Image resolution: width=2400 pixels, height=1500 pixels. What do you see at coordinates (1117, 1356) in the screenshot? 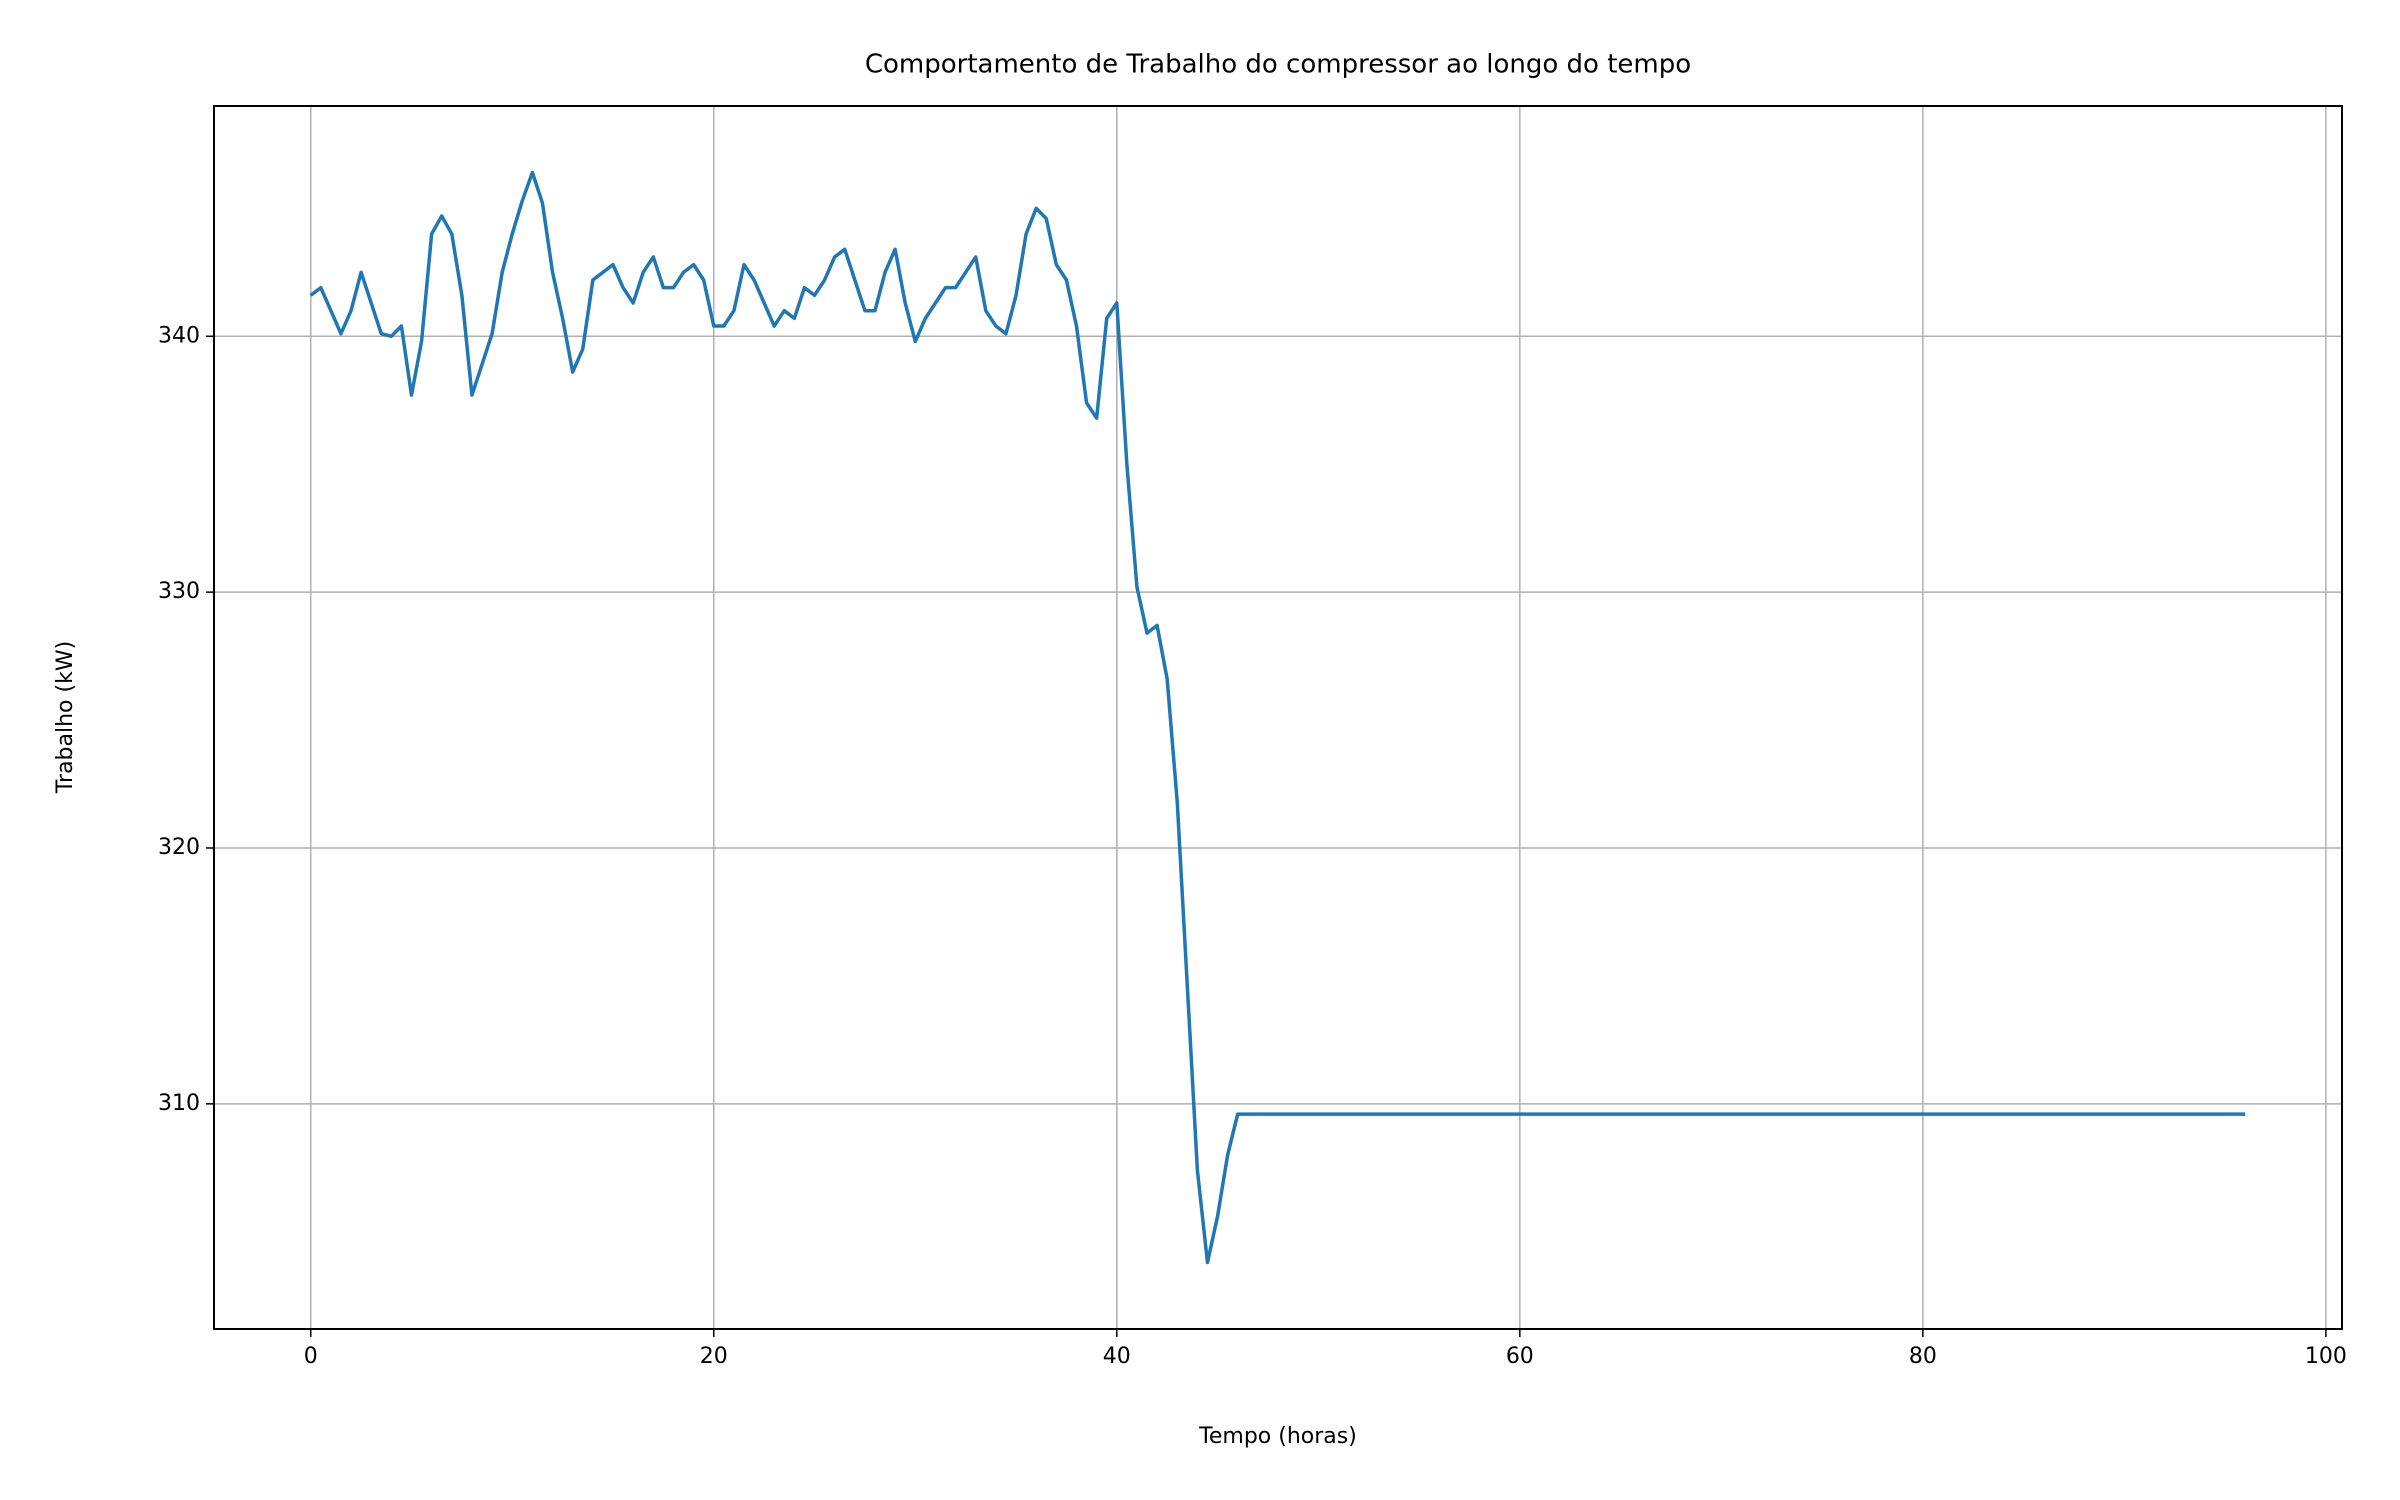
I see `x-tick-label: 40` at bounding box center [1117, 1356].